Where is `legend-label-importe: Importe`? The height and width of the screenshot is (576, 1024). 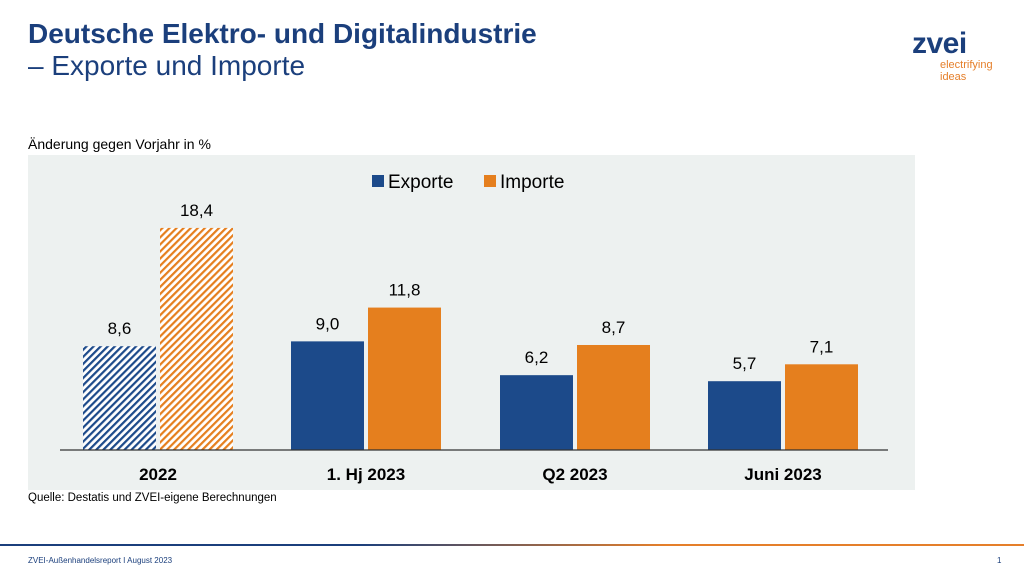
legend-label-importe: Importe is located at coordinates (532, 182).